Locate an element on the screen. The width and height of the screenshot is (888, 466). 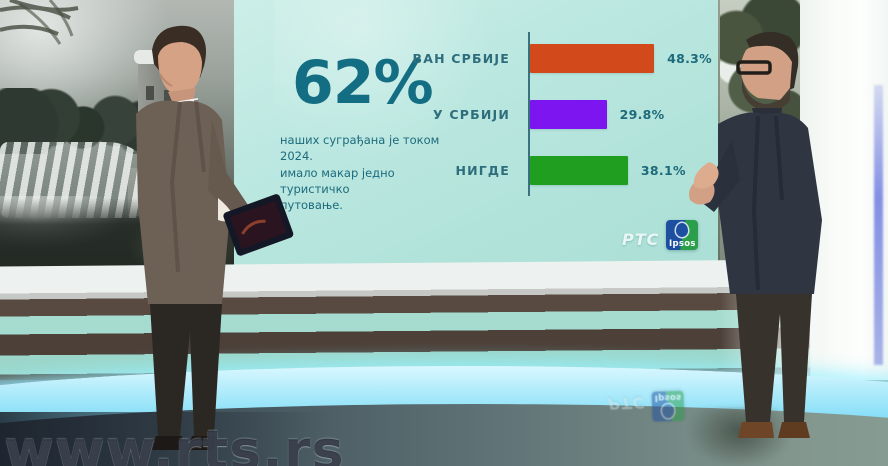
chart-value-label: 48.3% is located at coordinates (689, 58).